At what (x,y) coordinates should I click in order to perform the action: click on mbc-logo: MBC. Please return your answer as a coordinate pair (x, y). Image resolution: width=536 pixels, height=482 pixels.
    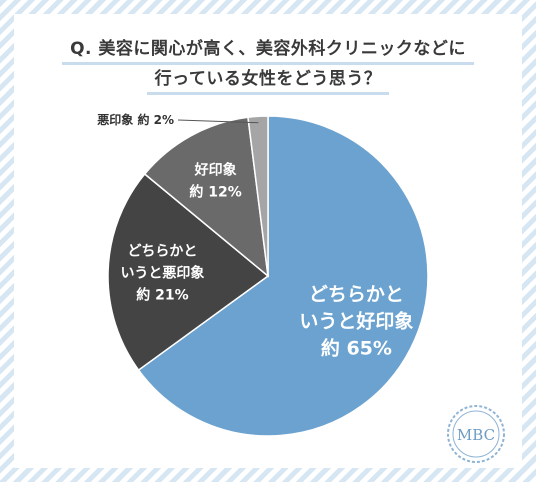
    Looking at the image, I should click on (476, 434).